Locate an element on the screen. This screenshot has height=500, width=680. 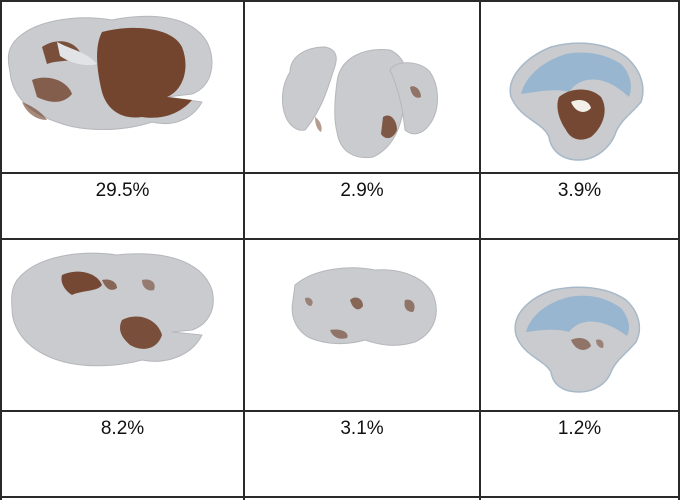
percentage-r2c1: 8.2% is located at coordinates (122, 428).